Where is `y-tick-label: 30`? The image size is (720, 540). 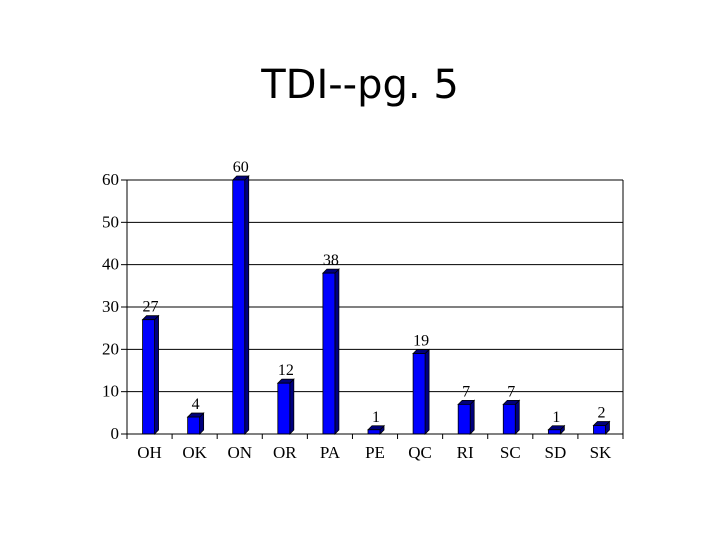 y-tick-label: 30 is located at coordinates (110, 306).